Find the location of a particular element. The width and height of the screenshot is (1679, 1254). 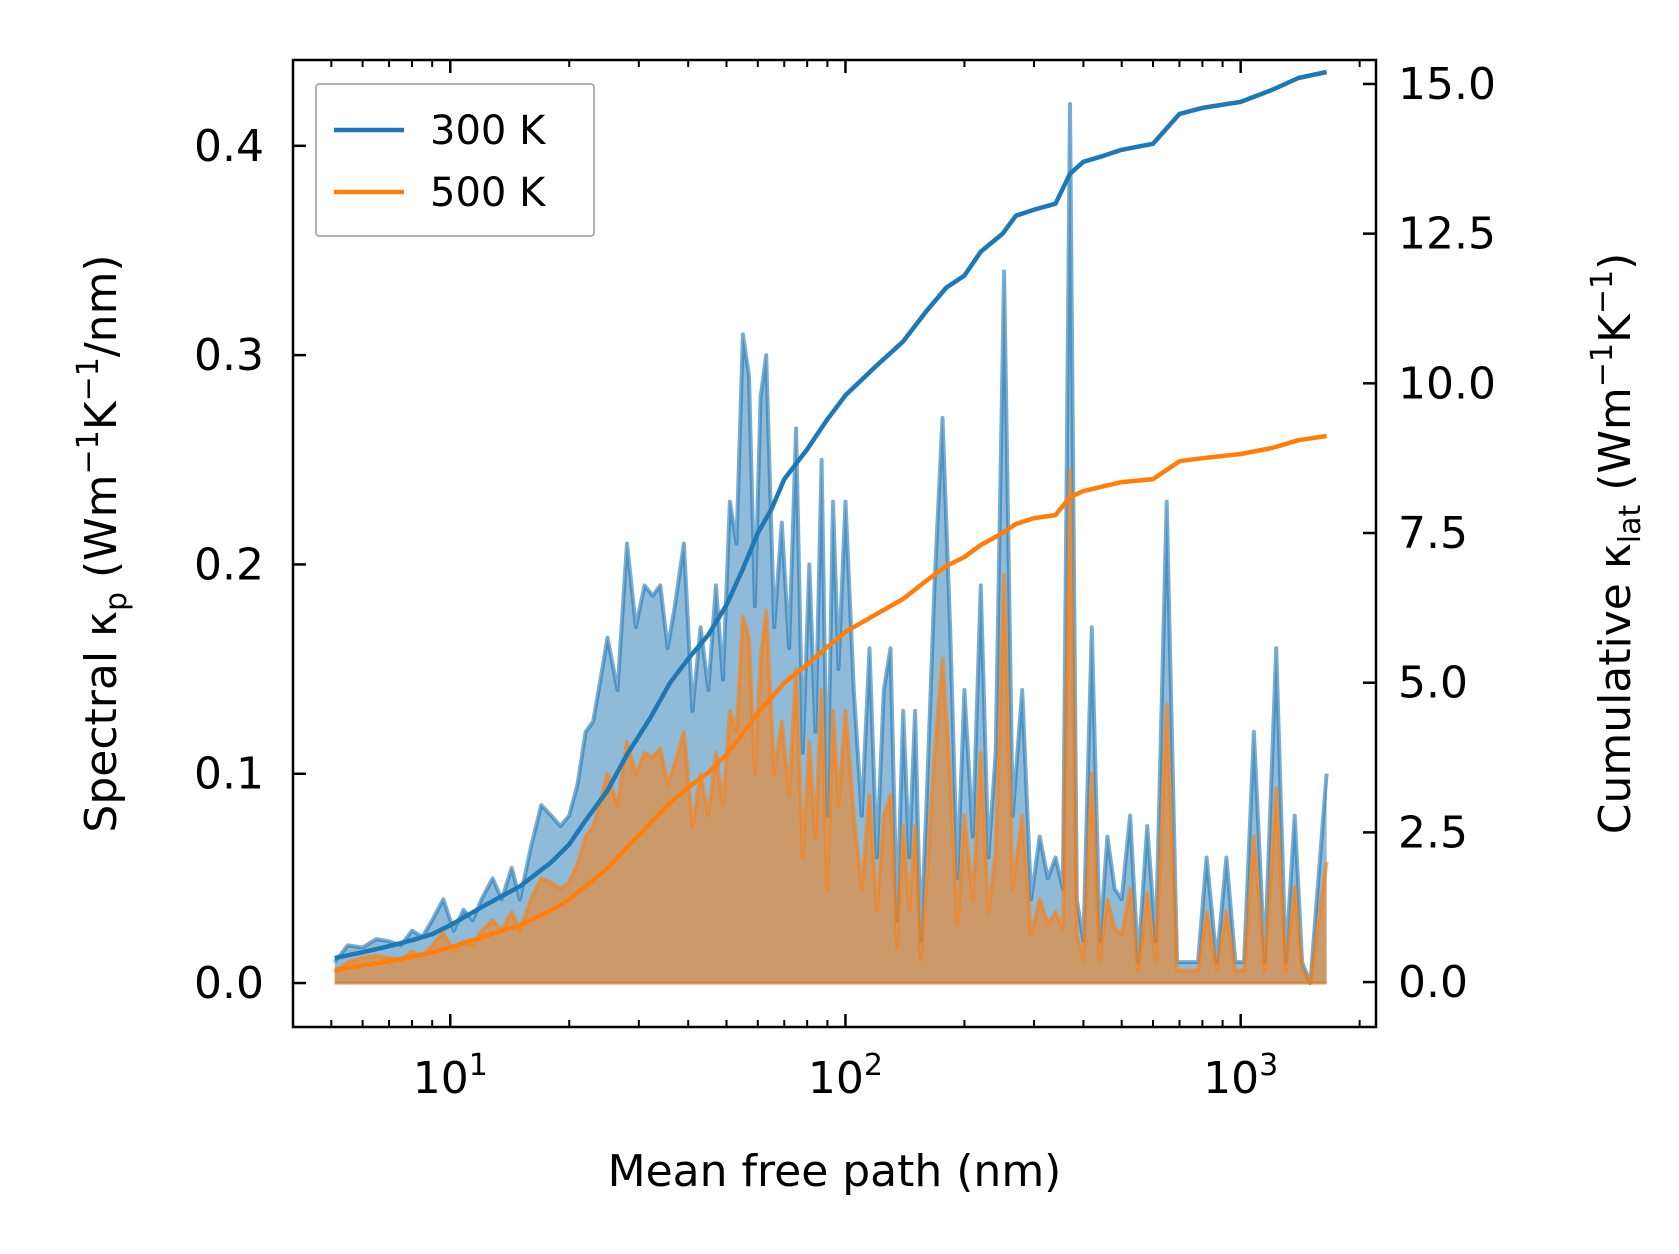

y-left-axis-label: Spectral κp (Wm−1K−1/nm) is located at coordinates (102, 543).